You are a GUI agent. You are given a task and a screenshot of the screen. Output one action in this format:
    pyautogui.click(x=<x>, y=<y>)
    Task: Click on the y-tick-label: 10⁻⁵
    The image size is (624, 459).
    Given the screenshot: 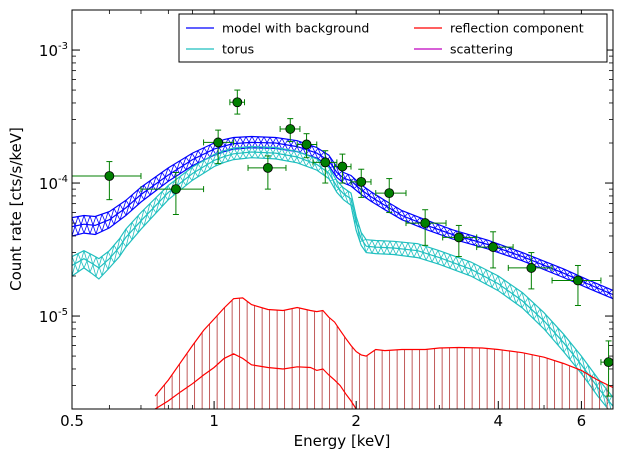 What is the action you would take?
    pyautogui.click(x=53, y=316)
    